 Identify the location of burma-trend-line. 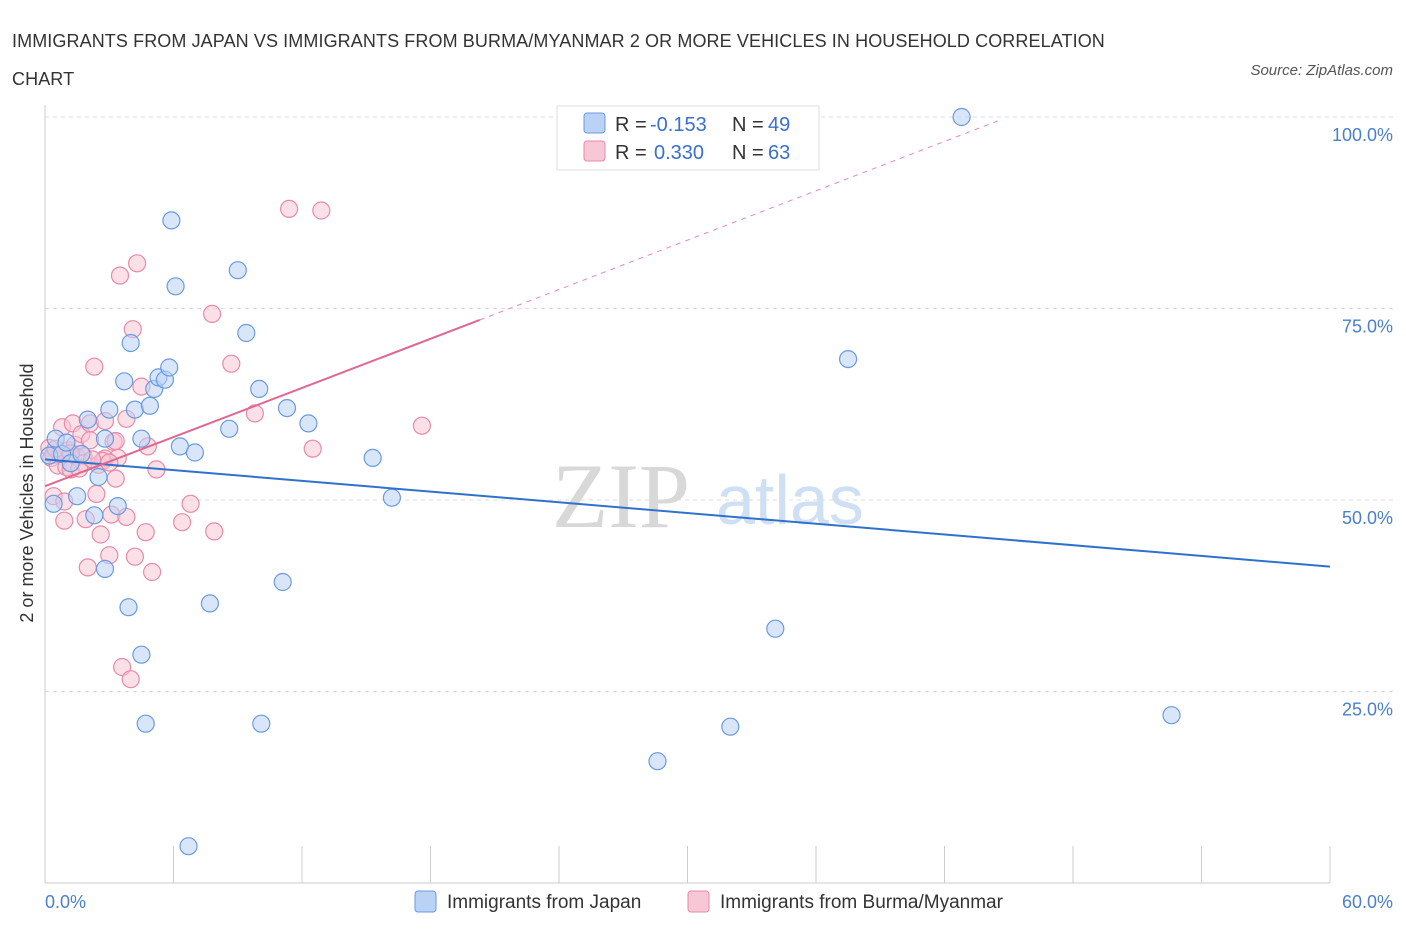
(262, 403).